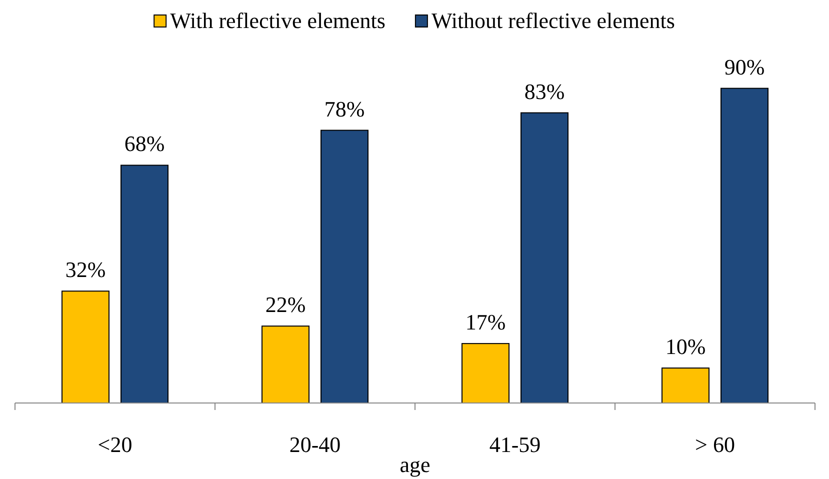 The height and width of the screenshot is (479, 829). I want to click on data-label: 22%, so click(285, 305).